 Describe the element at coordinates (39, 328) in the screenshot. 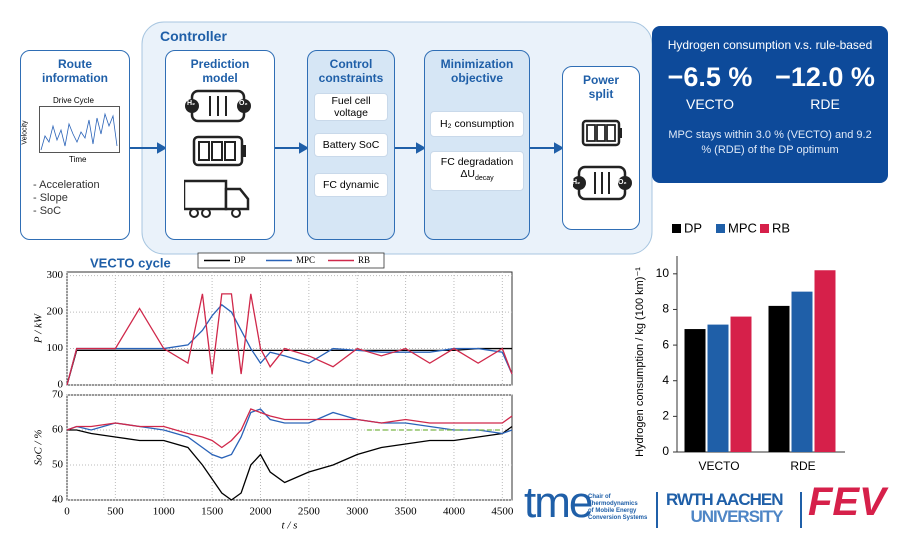

I see `y-axis-label: P / kW` at that location.